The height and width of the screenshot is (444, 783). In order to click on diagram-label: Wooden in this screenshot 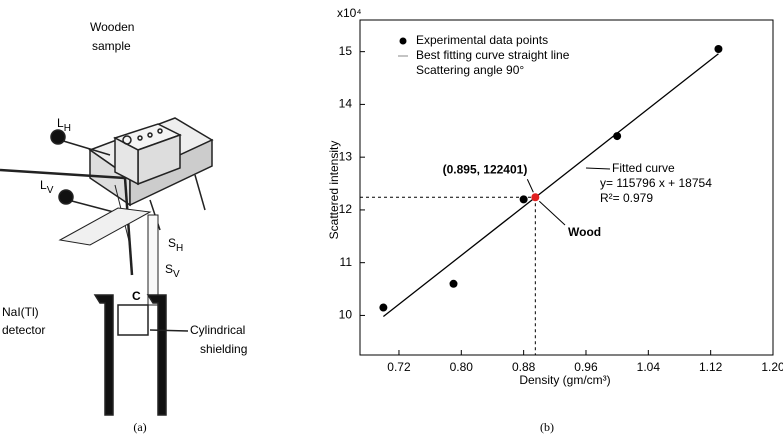, I will do `click(112, 27)`.